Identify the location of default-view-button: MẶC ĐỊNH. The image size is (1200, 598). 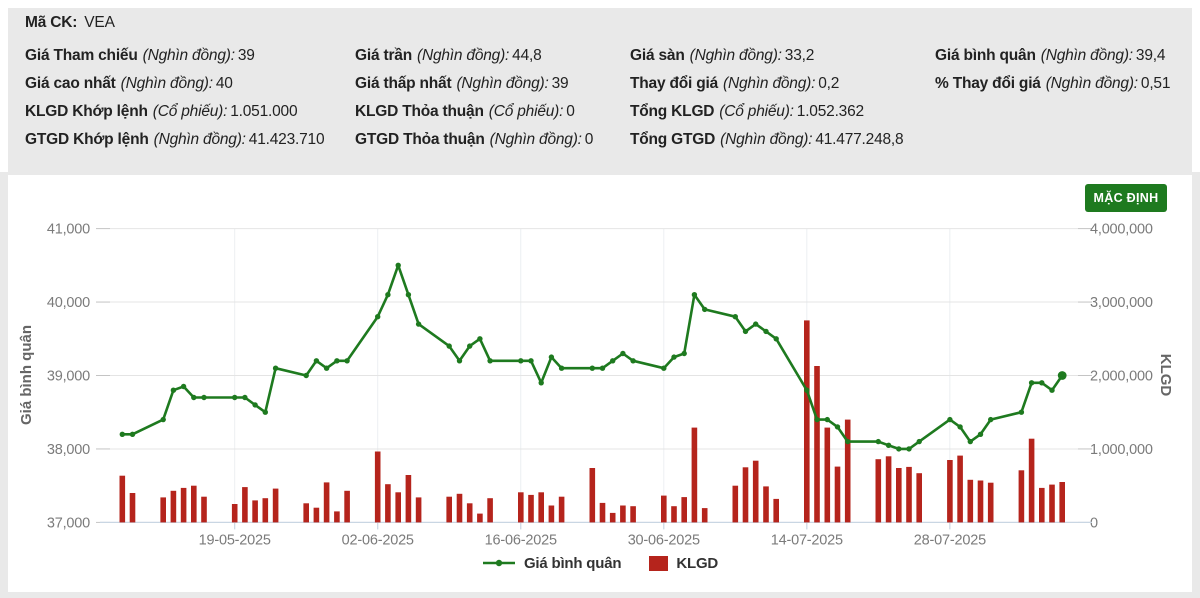
(1126, 198).